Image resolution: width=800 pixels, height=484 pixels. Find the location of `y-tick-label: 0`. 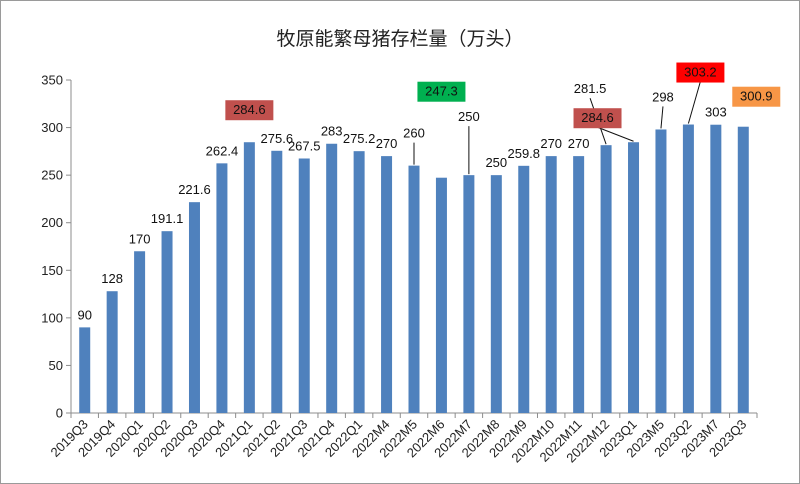

y-tick-label: 0 is located at coordinates (59, 413).